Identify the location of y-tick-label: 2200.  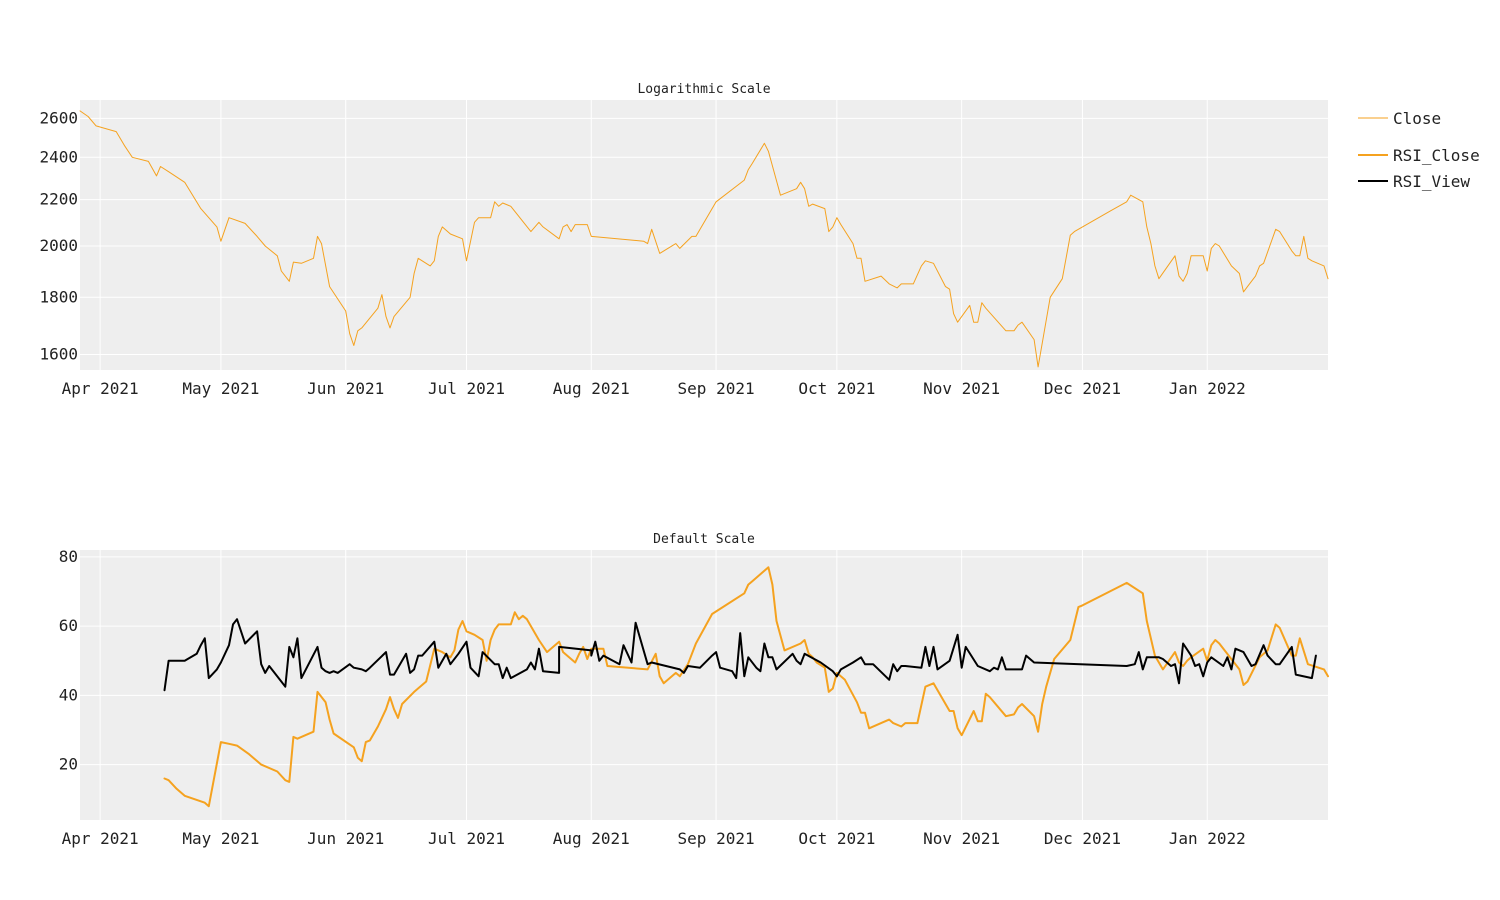
(58, 199).